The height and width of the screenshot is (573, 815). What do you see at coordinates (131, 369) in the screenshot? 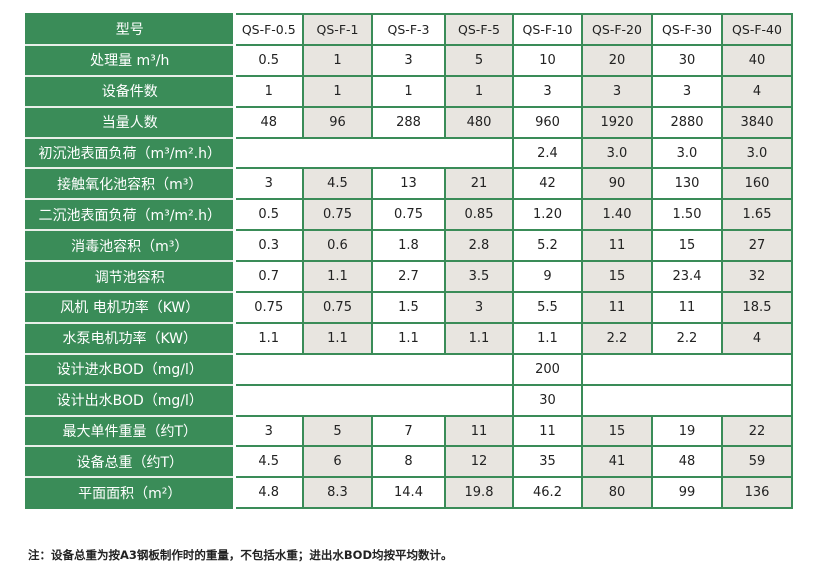
I see `row-label: 设计进水BOD（mg/l）` at bounding box center [131, 369].